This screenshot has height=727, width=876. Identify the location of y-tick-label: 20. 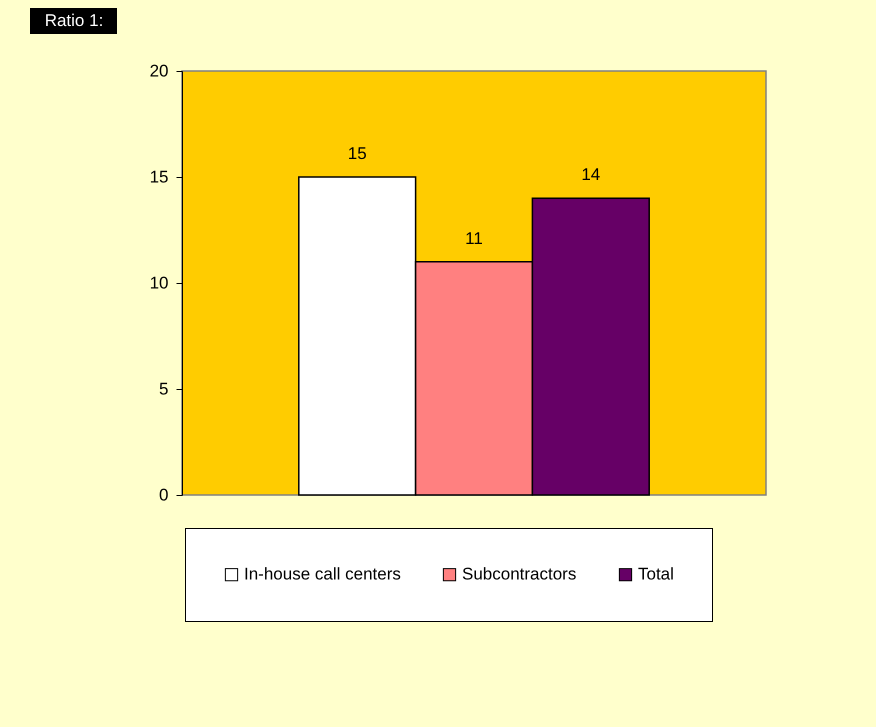
(159, 71).